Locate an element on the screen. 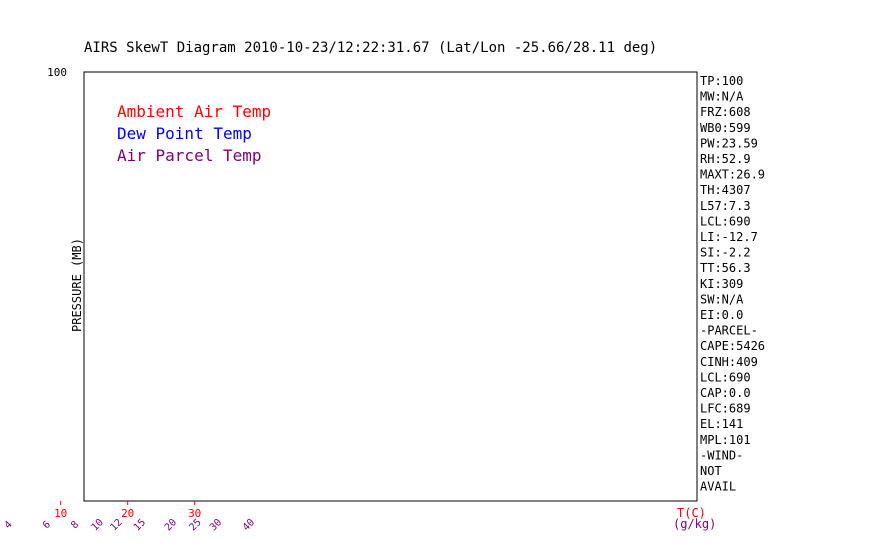  mixing-ratio-label: 40 is located at coordinates (249, 525).